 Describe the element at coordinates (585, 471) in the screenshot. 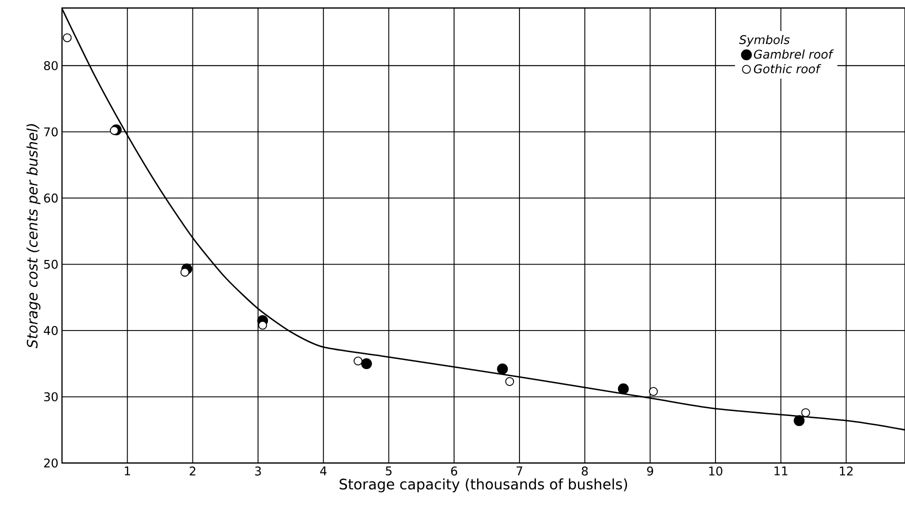

I see `x-tick-label: 8` at that location.